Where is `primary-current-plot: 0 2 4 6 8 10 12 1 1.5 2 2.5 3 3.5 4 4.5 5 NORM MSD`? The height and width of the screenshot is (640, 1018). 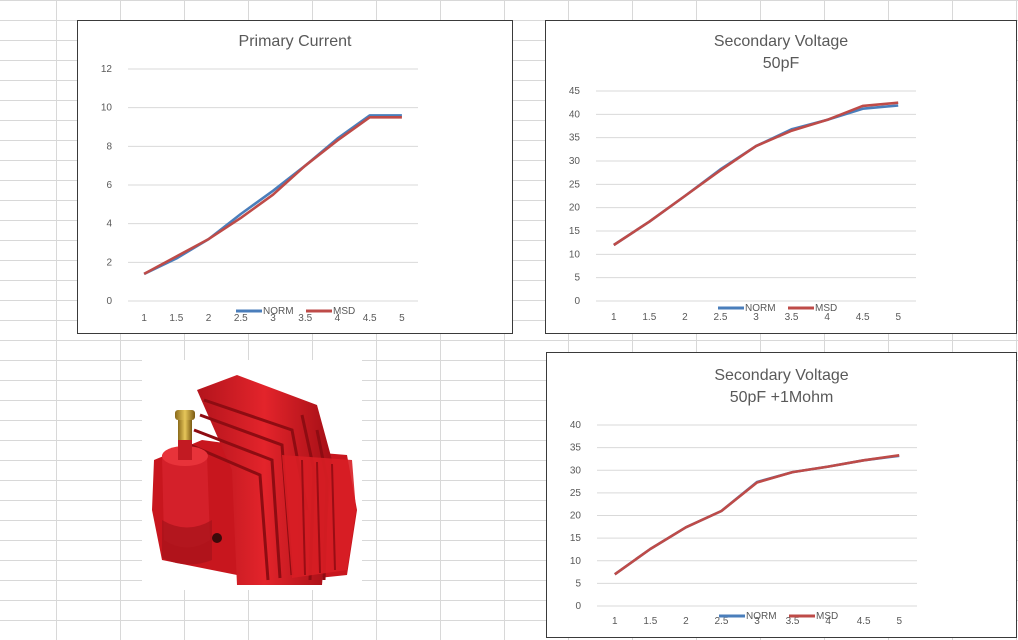 primary-current-plot: 0 2 4 6 8 10 12 1 1.5 2 2.5 3 3.5 4 4.5 5 NORM MSD is located at coordinates (259, 194).